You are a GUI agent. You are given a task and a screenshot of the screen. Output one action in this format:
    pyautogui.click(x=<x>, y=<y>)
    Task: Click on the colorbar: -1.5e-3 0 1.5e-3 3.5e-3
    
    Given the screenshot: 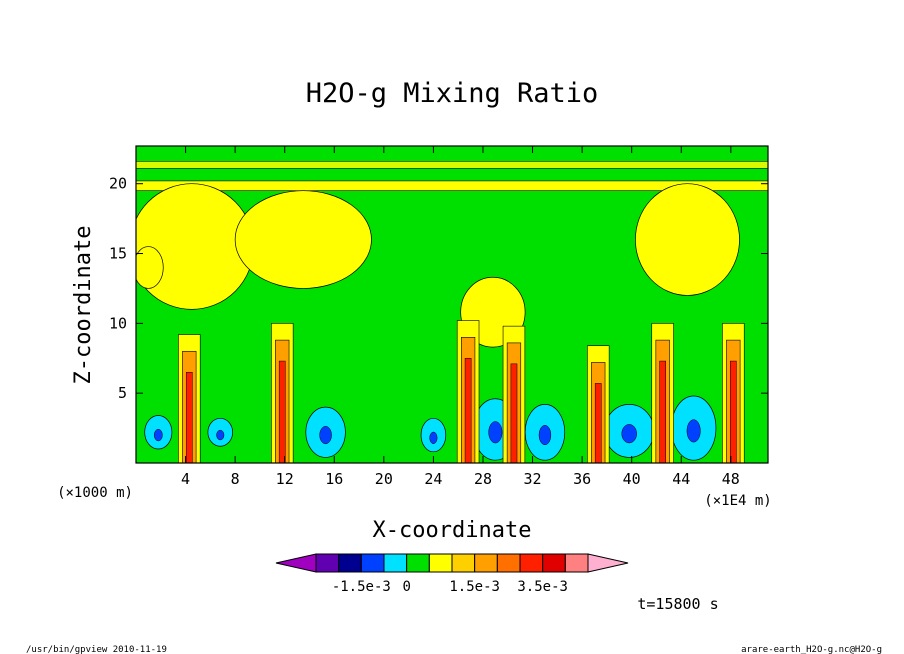 What is the action you would take?
    pyautogui.click(x=452, y=574)
    